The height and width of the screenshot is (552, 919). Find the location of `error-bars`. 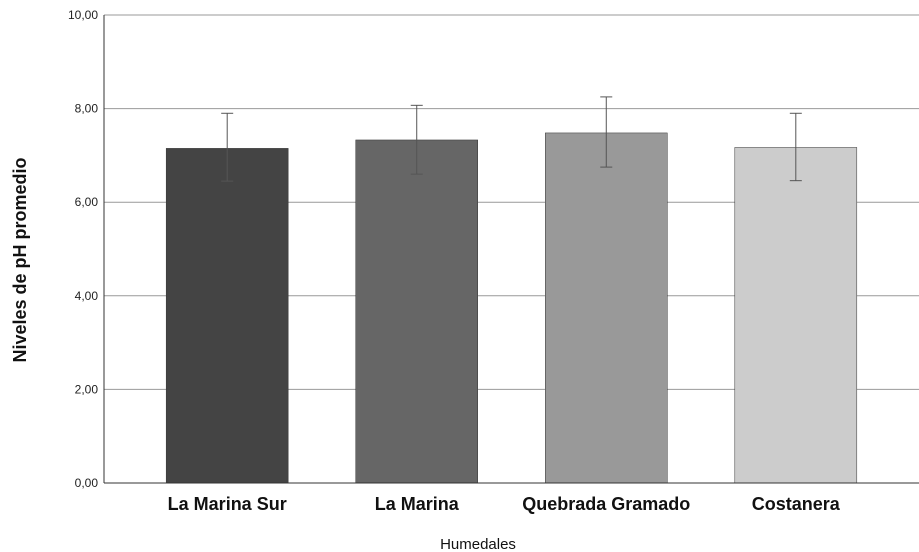

error-bars is located at coordinates (511, 139).